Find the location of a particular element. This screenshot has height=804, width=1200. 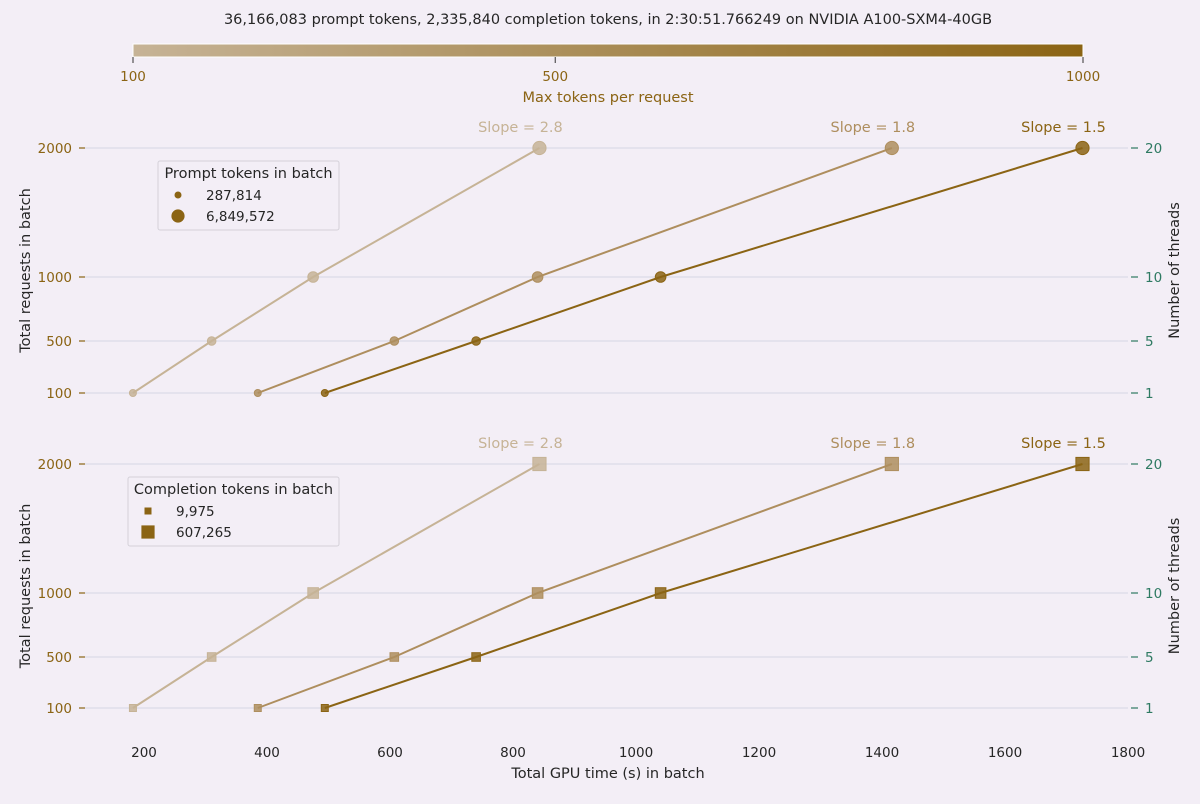

x-tick-label: 1200 is located at coordinates (759, 753).